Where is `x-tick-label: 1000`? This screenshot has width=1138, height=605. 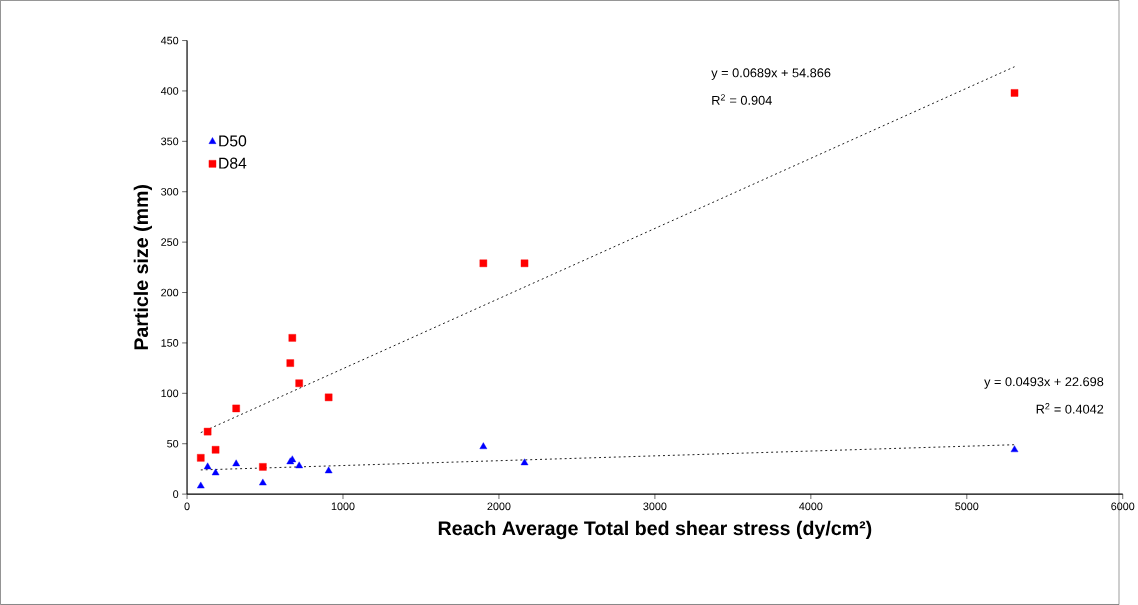
x-tick-label: 1000 is located at coordinates (343, 506).